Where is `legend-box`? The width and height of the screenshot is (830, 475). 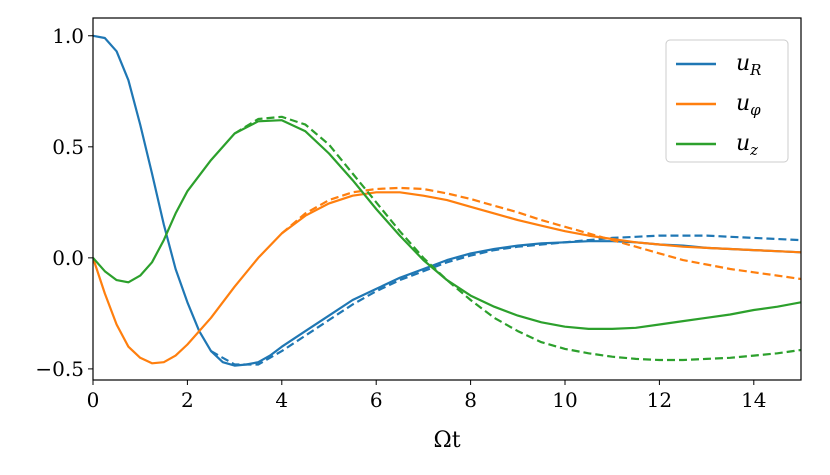 legend-box is located at coordinates (727, 101).